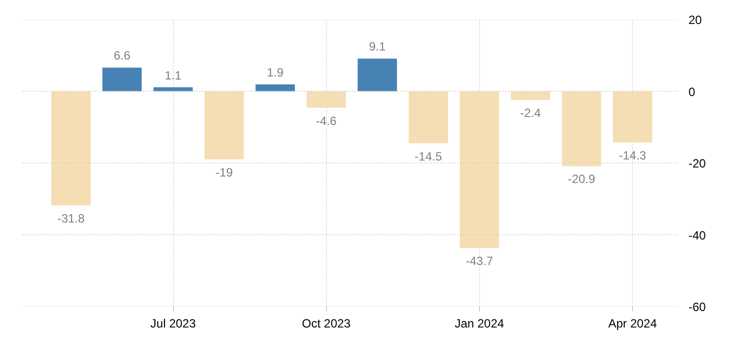 This screenshot has width=730, height=340. What do you see at coordinates (275, 72) in the screenshot?
I see `data-label: 1.9` at bounding box center [275, 72].